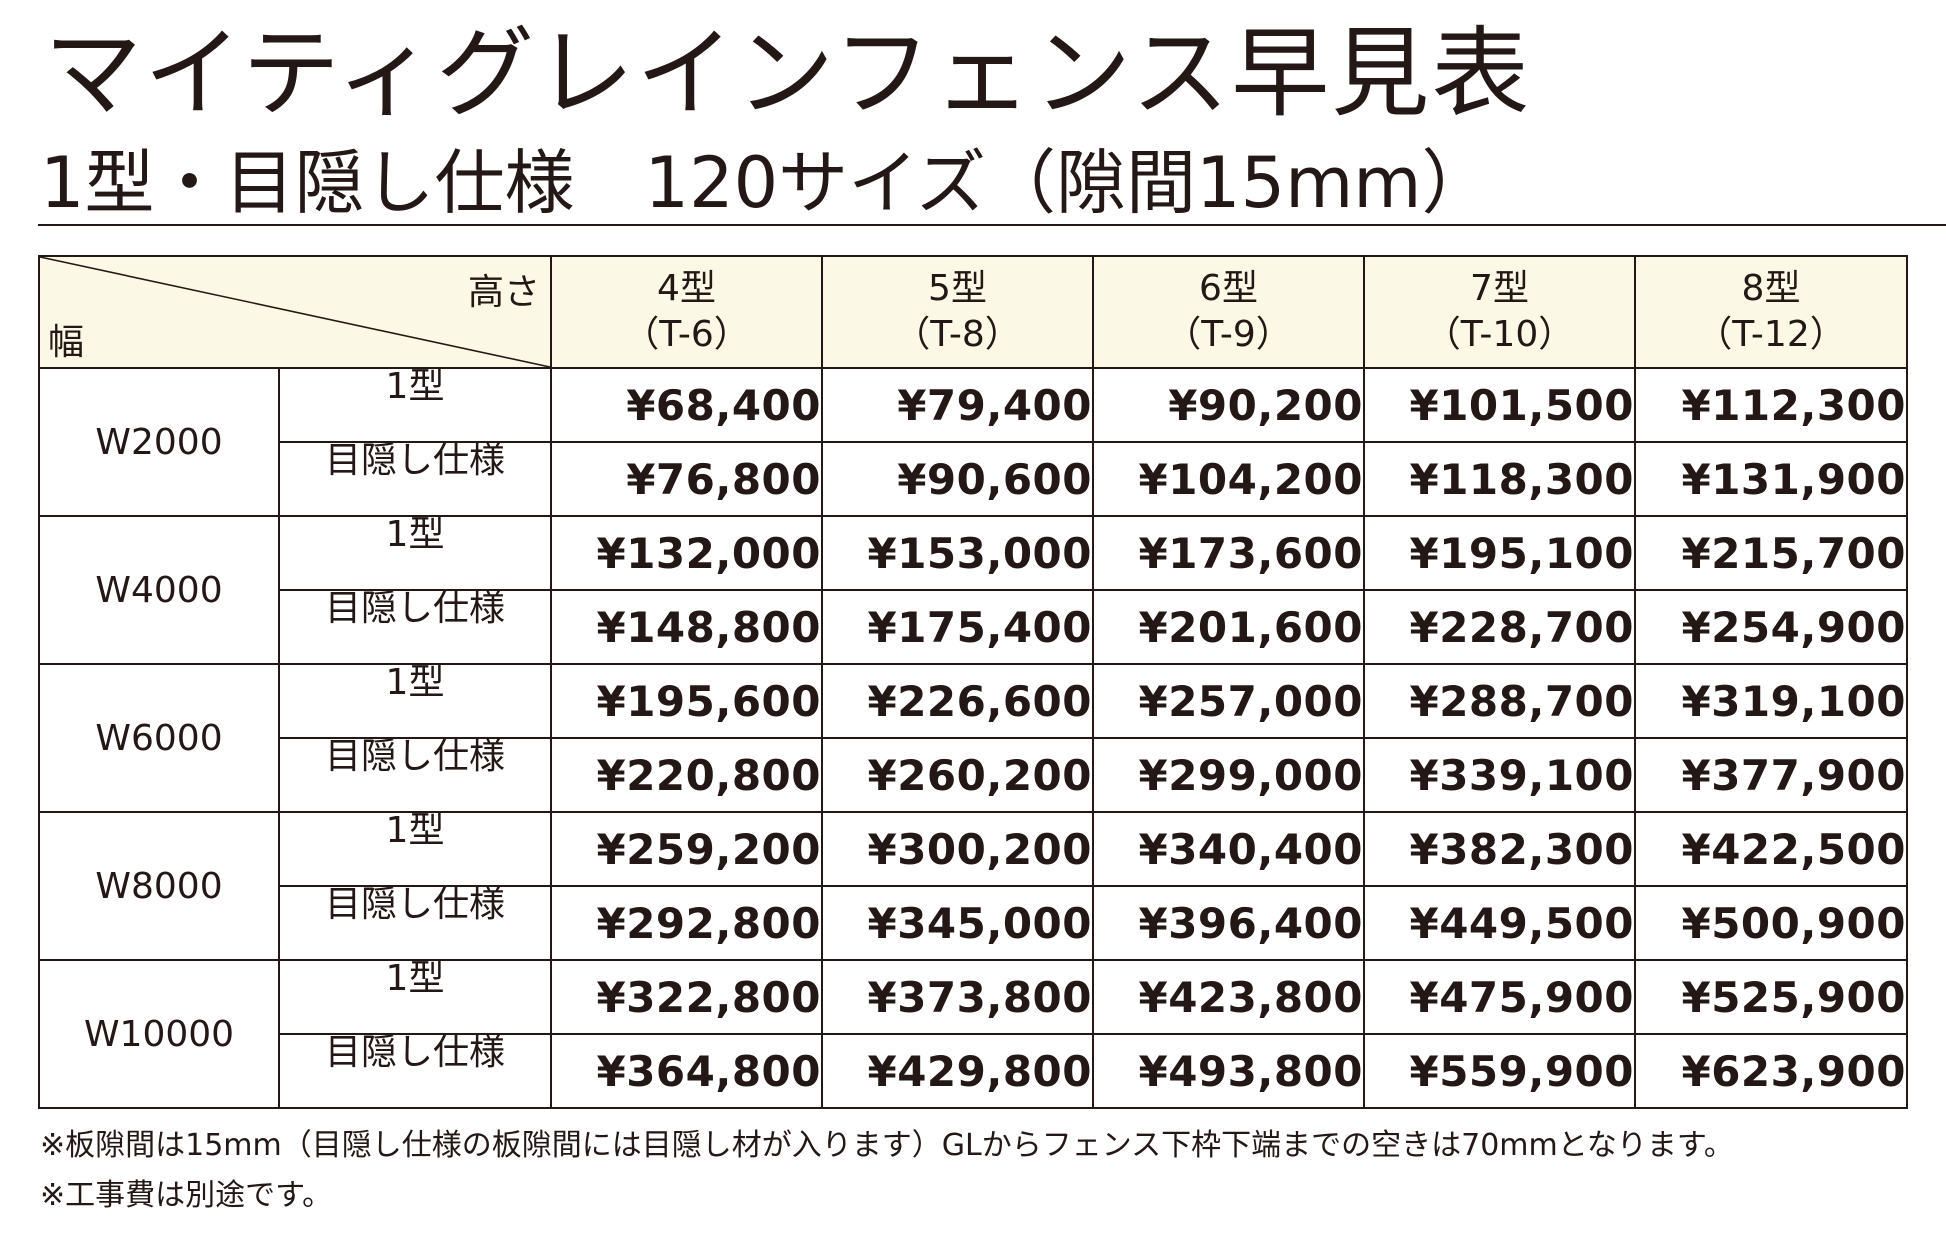 This screenshot has width=1946, height=1236. What do you see at coordinates (957, 775) in the screenshot?
I see `price-cell: ¥260,200` at bounding box center [957, 775].